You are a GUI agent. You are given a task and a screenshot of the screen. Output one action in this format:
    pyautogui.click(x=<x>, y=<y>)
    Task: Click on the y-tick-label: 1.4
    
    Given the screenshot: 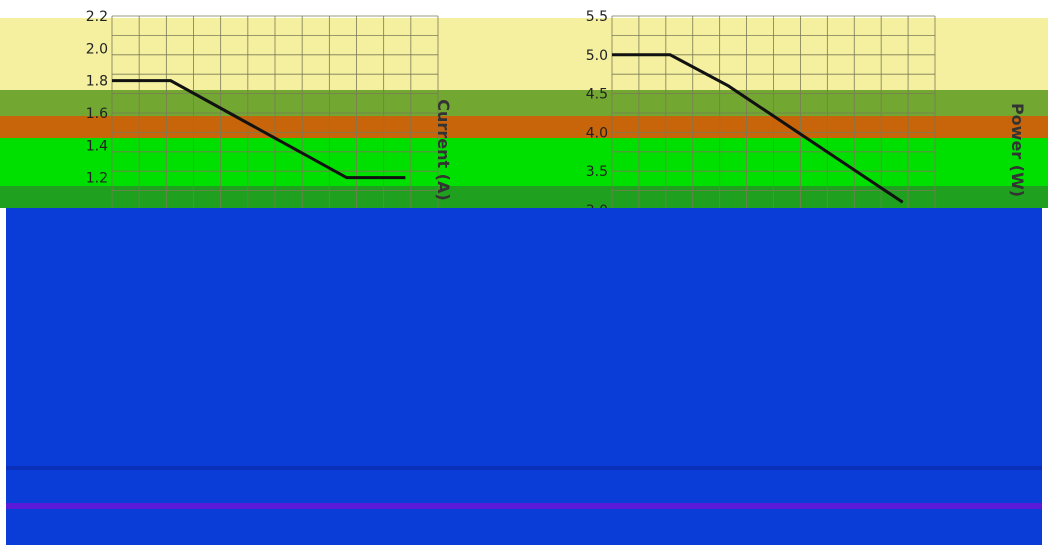 What is the action you would take?
    pyautogui.click(x=97, y=146)
    